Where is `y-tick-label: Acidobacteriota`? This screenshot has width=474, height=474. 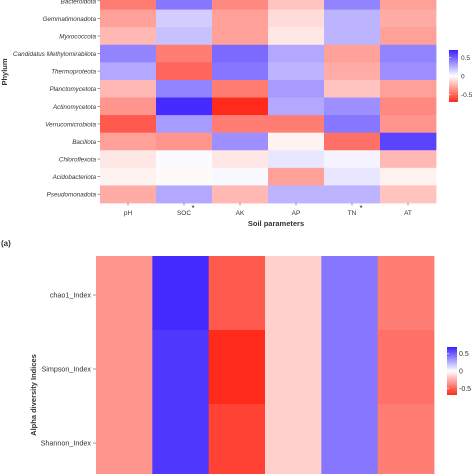 y-tick-label: Acidobacteriota is located at coordinates (74, 177).